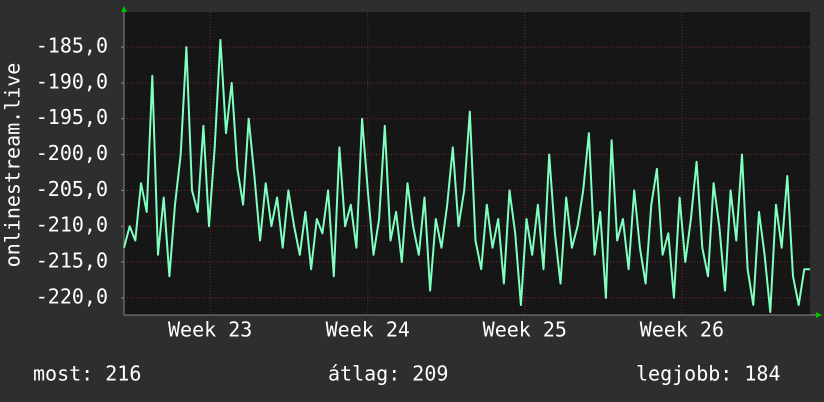 The image size is (824, 402). Describe the element at coordinates (388, 374) in the screenshot. I see `average-value: átlag: 209` at that location.